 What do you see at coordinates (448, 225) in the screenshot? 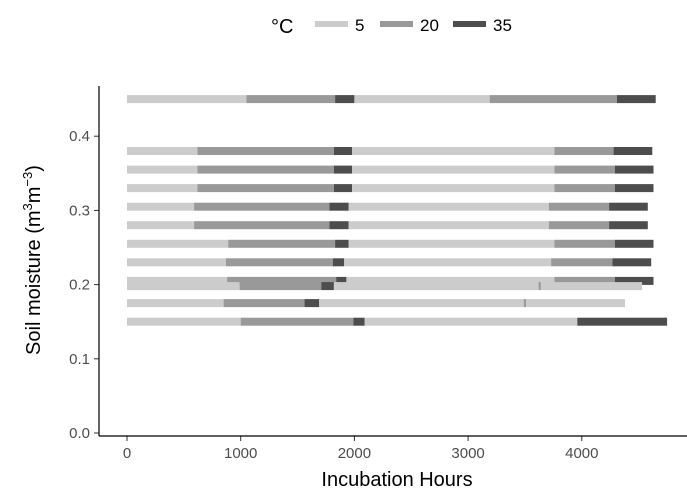
I see `bar-segment-row5-seg3-5c` at bounding box center [448, 225].